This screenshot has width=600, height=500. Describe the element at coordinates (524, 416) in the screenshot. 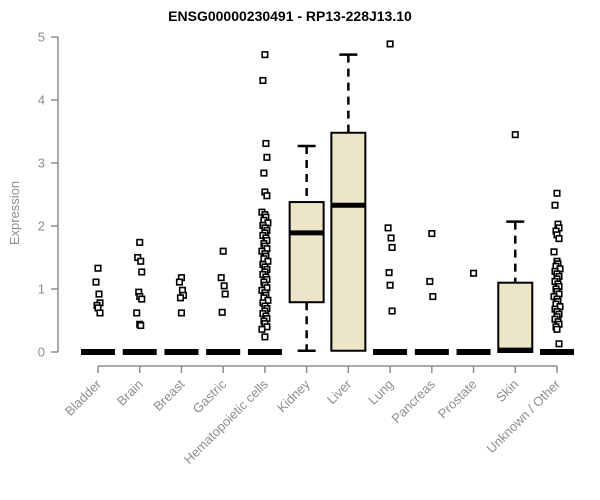

I see `x-tick-label: Unknown / Other` at that location.